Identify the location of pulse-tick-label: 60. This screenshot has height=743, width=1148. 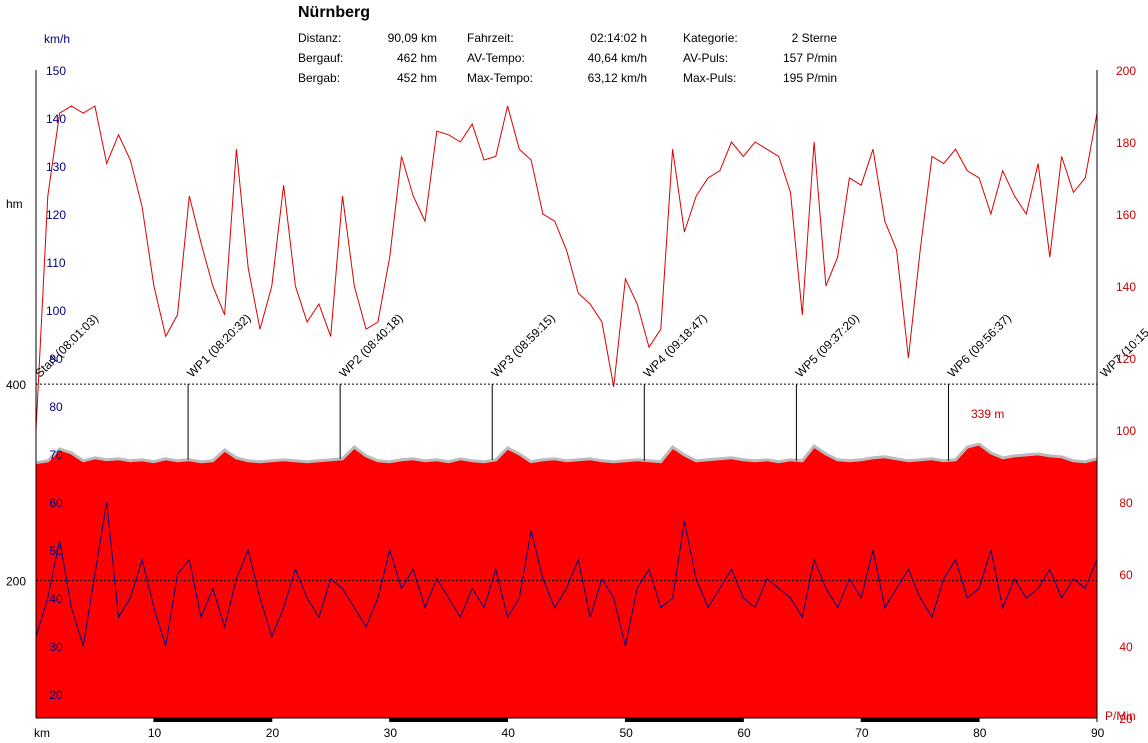
(1126, 575).